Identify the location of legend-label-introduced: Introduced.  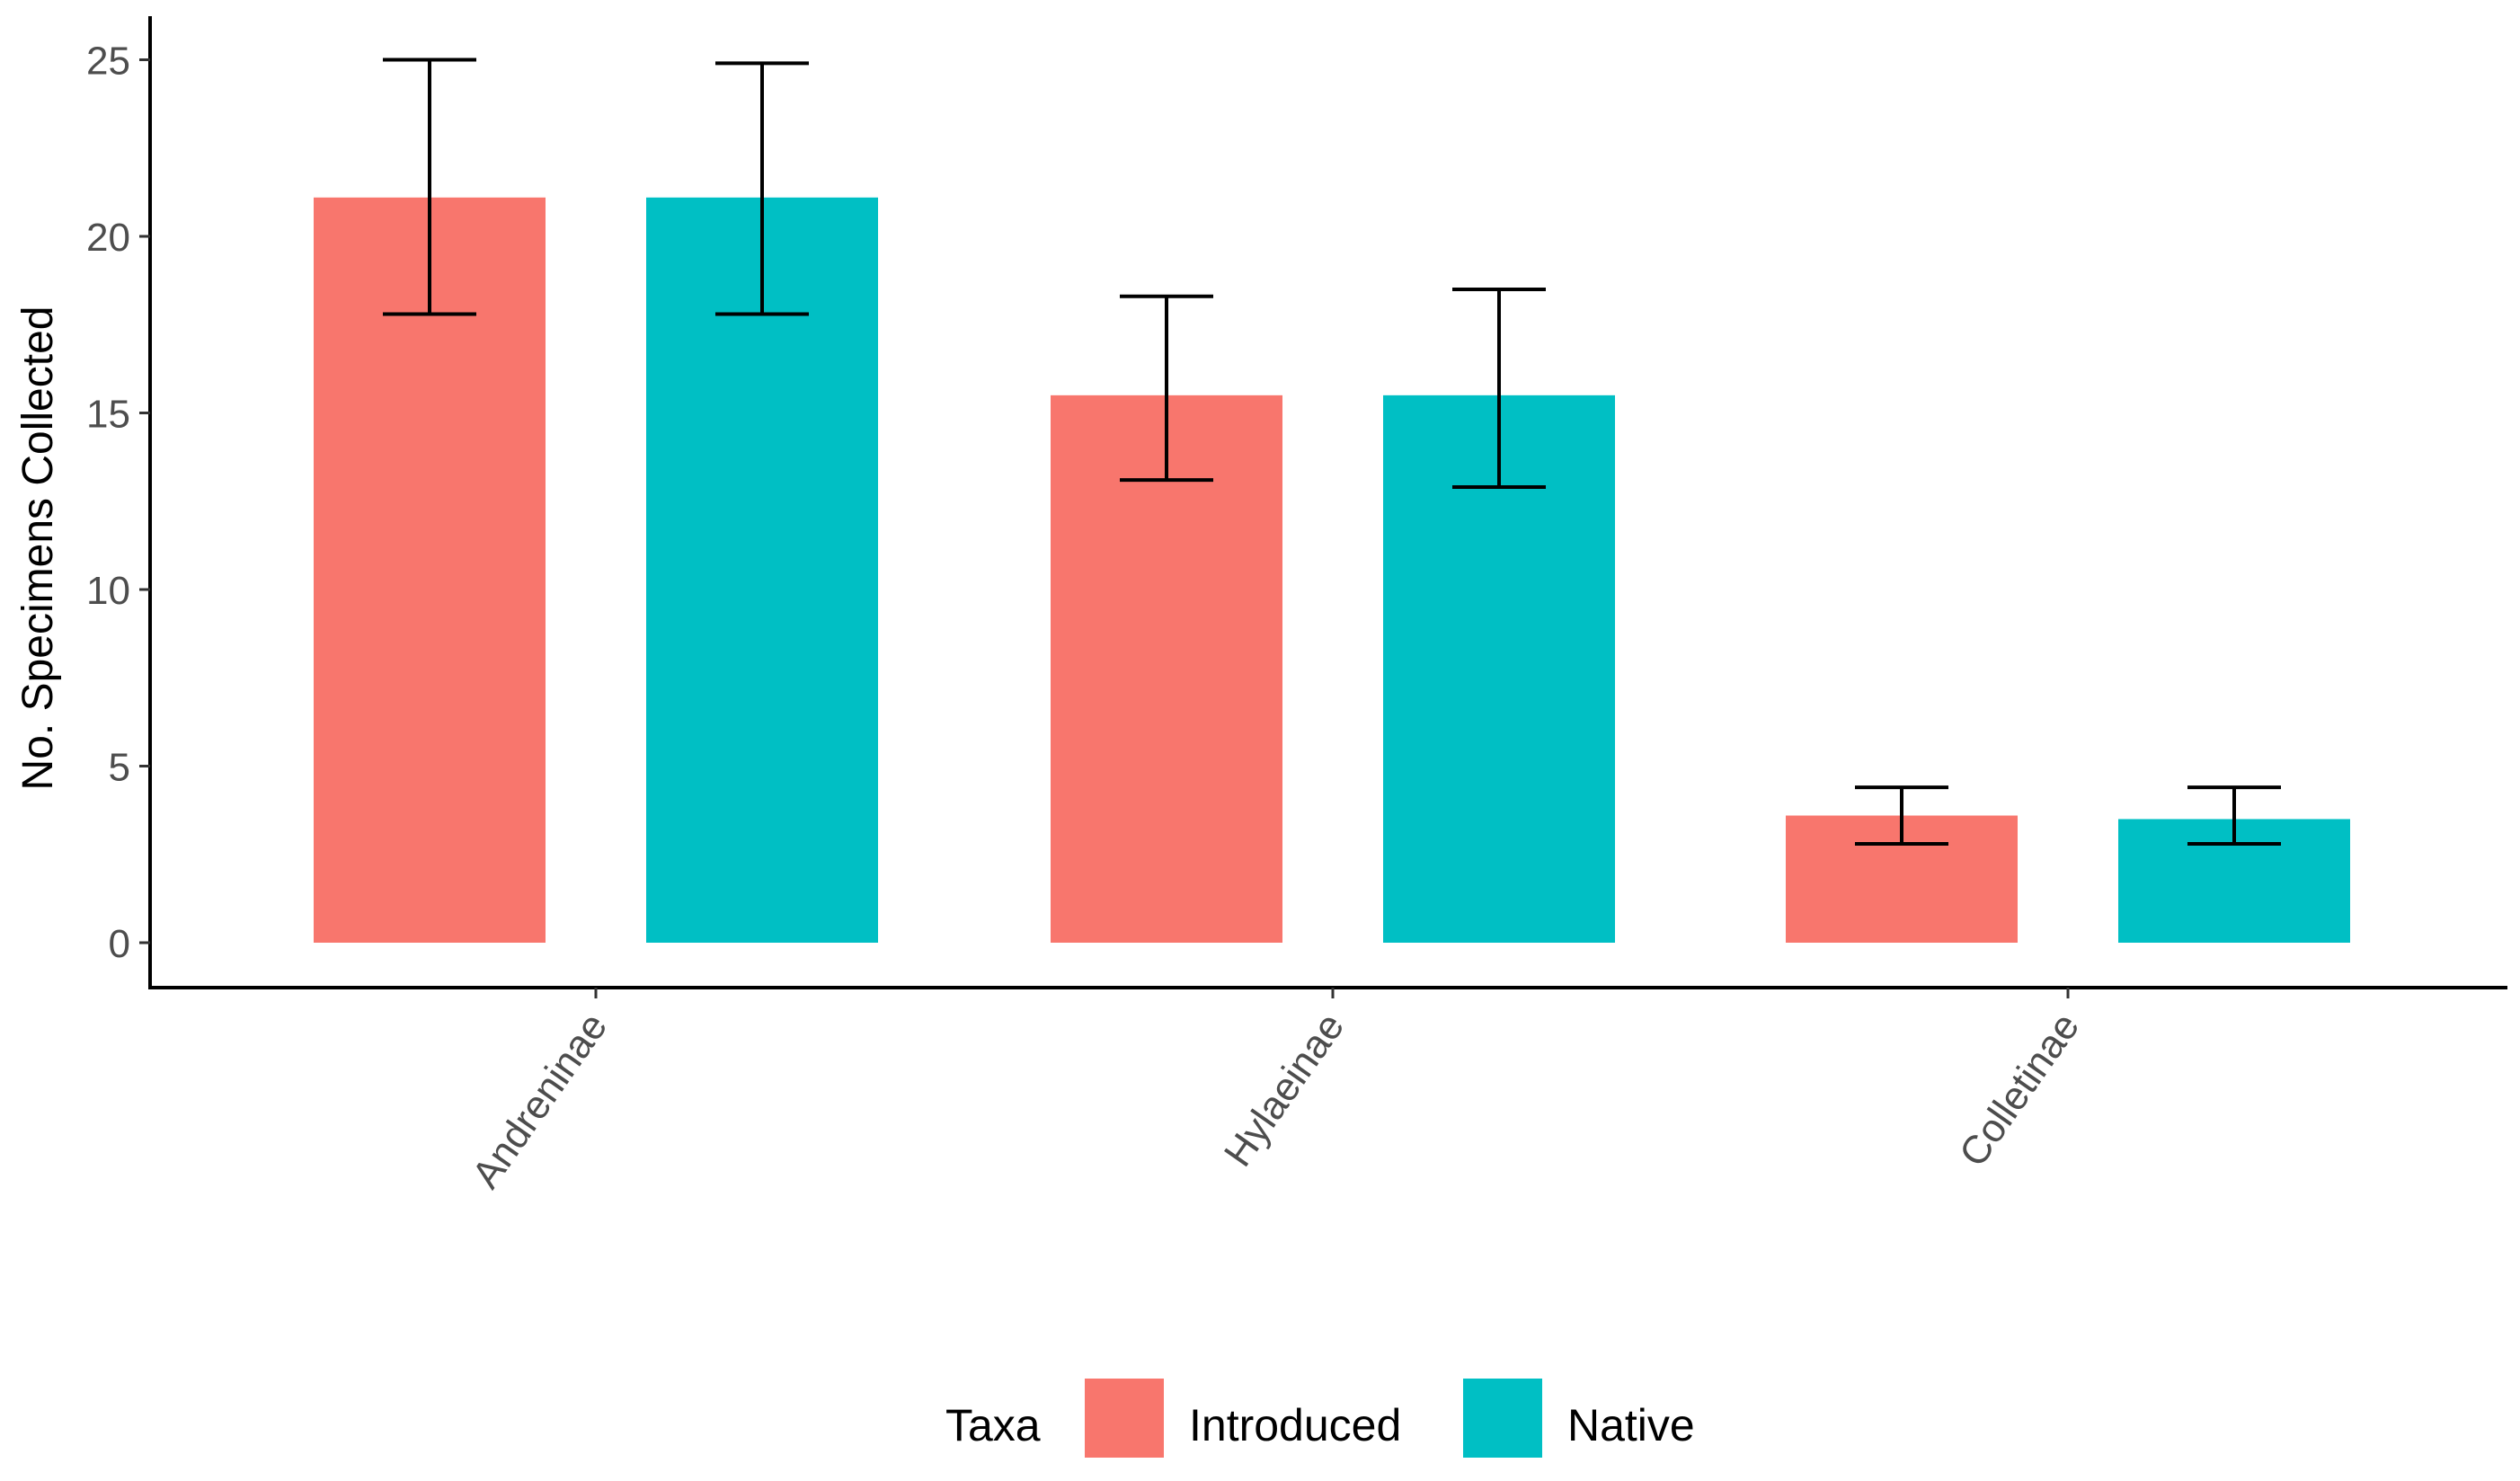
(1295, 1425).